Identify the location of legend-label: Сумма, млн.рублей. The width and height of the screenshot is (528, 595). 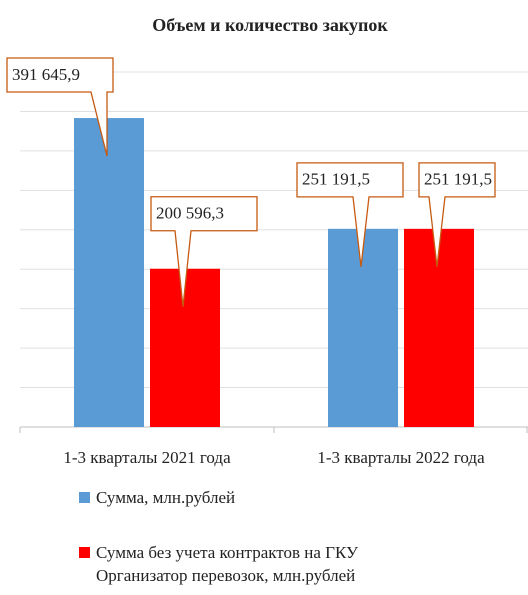
(166, 497).